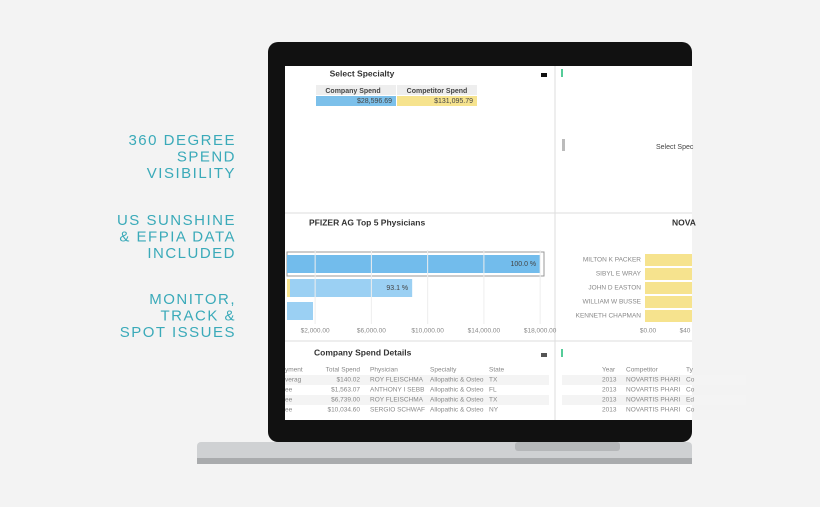  I want to click on cell: $140.02, so click(349, 380).